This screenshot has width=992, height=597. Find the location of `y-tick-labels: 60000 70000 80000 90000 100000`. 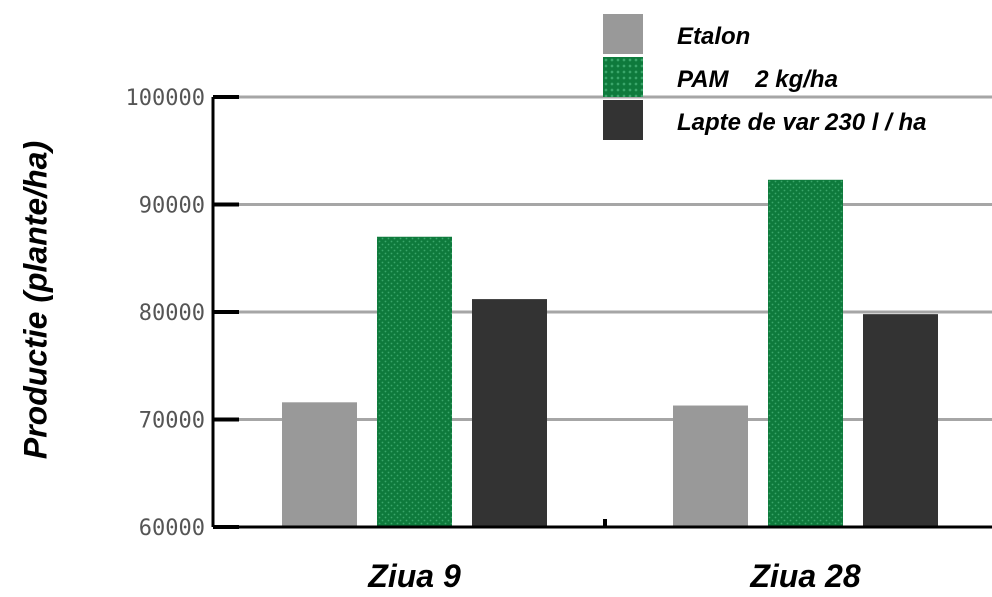

y-tick-labels: 60000 70000 80000 90000 100000 is located at coordinates (165, 313).